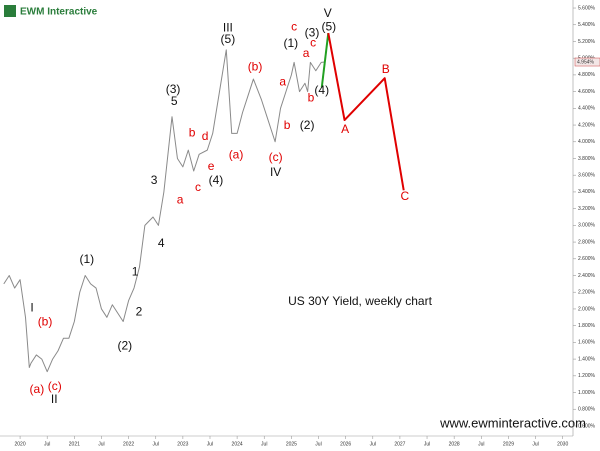  What do you see at coordinates (587, 309) in the screenshot?
I see `y-tick-label: 2.000%` at bounding box center [587, 309].